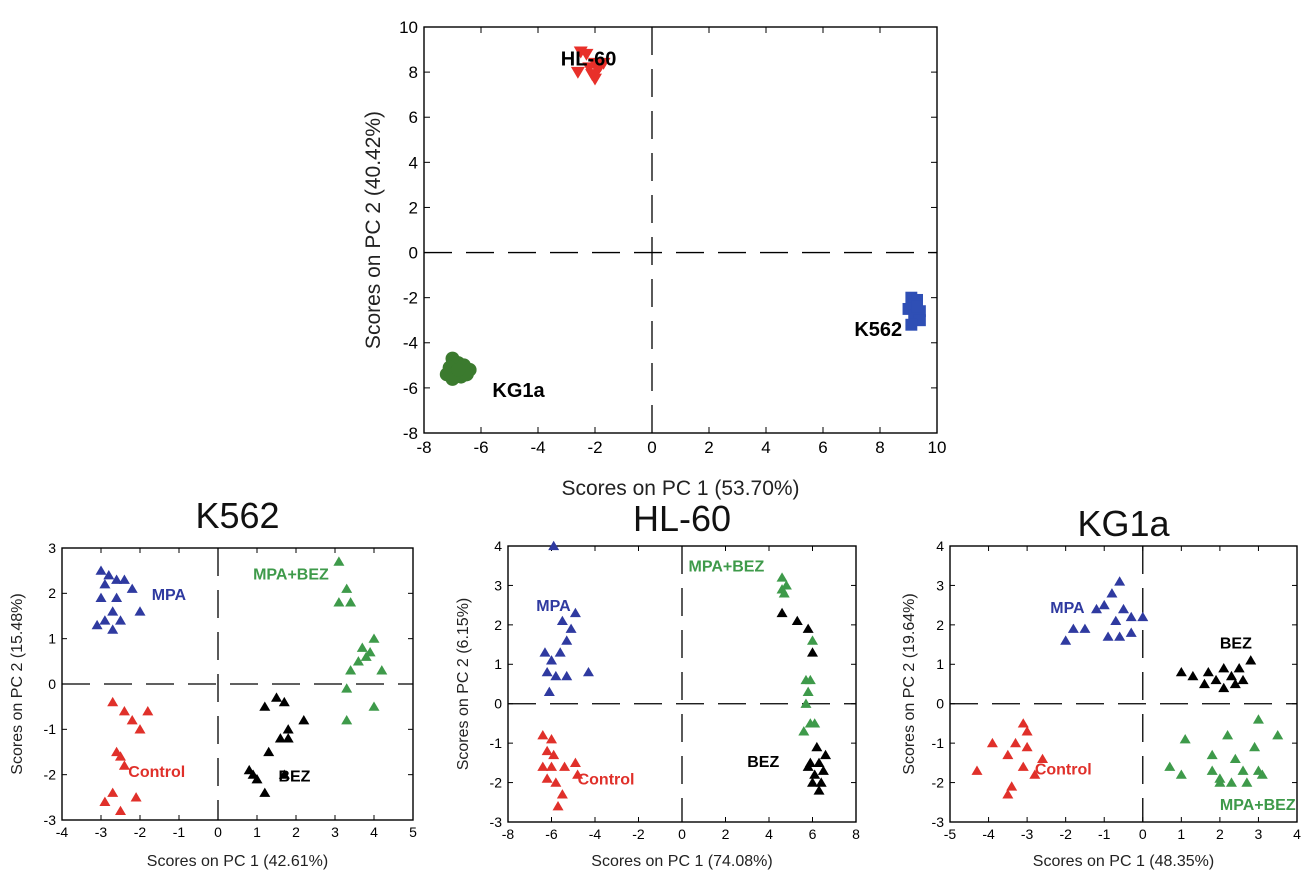 This screenshot has height=875, width=1304. What do you see at coordinates (856, 834) in the screenshot?
I see `x-tick-label: 8` at bounding box center [856, 834].